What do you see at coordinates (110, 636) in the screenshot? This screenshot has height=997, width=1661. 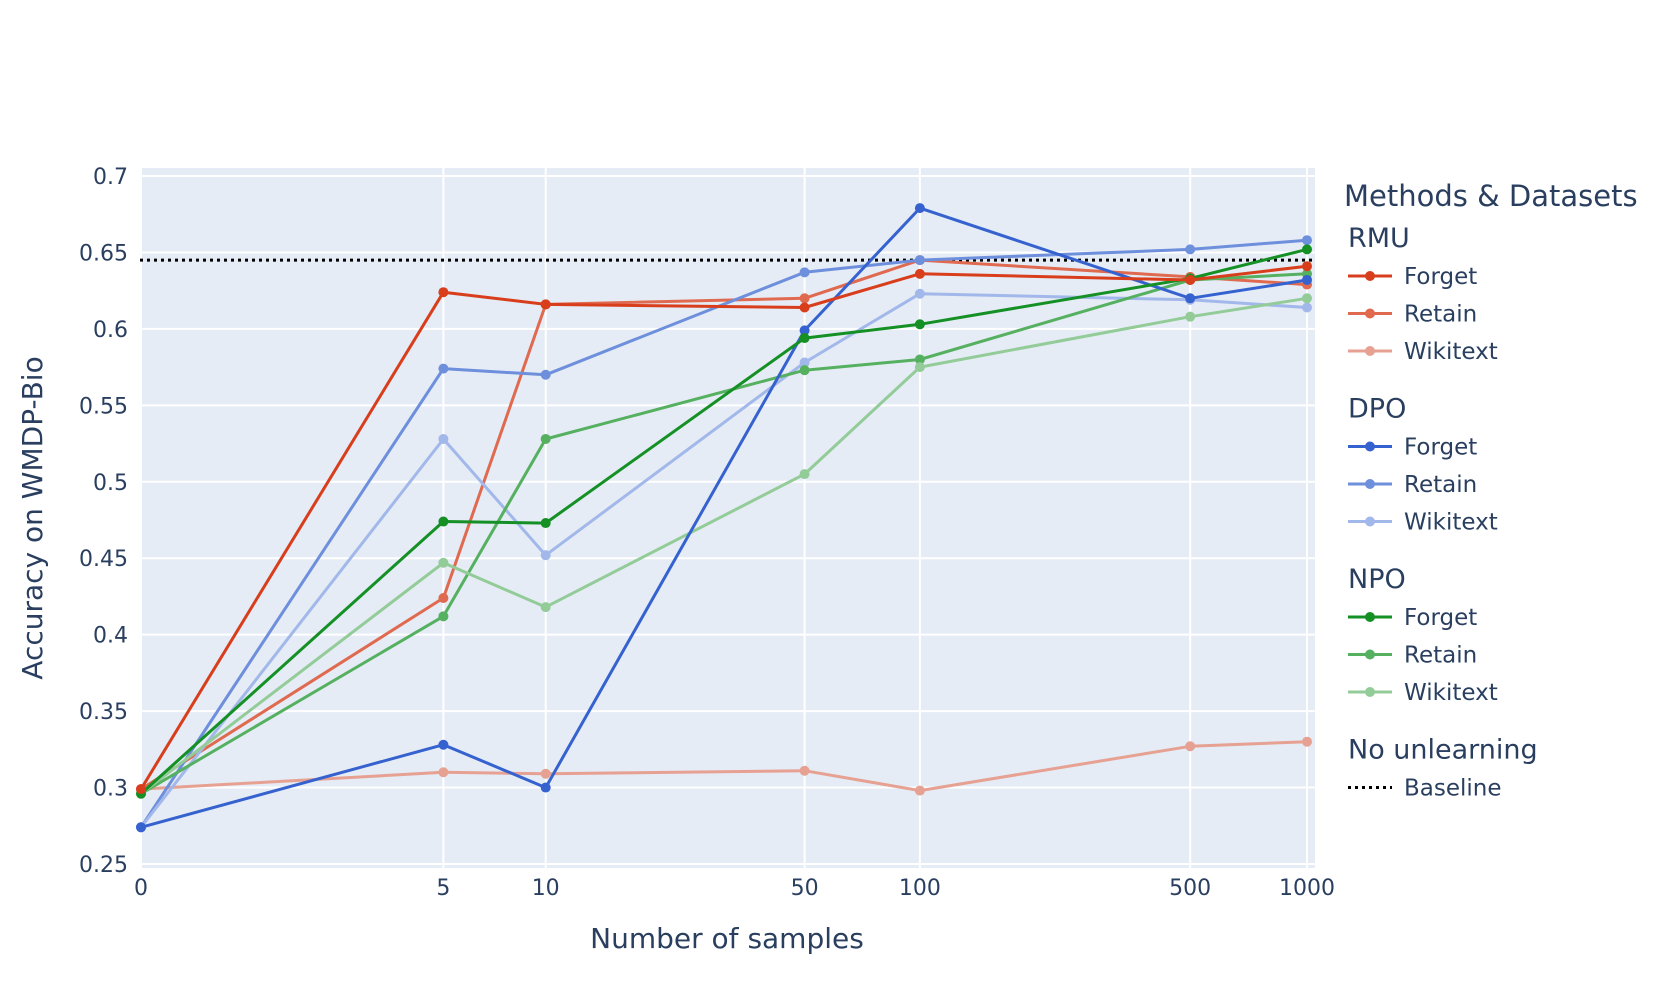 I see `y-tick-label: 0.4` at bounding box center [110, 636].